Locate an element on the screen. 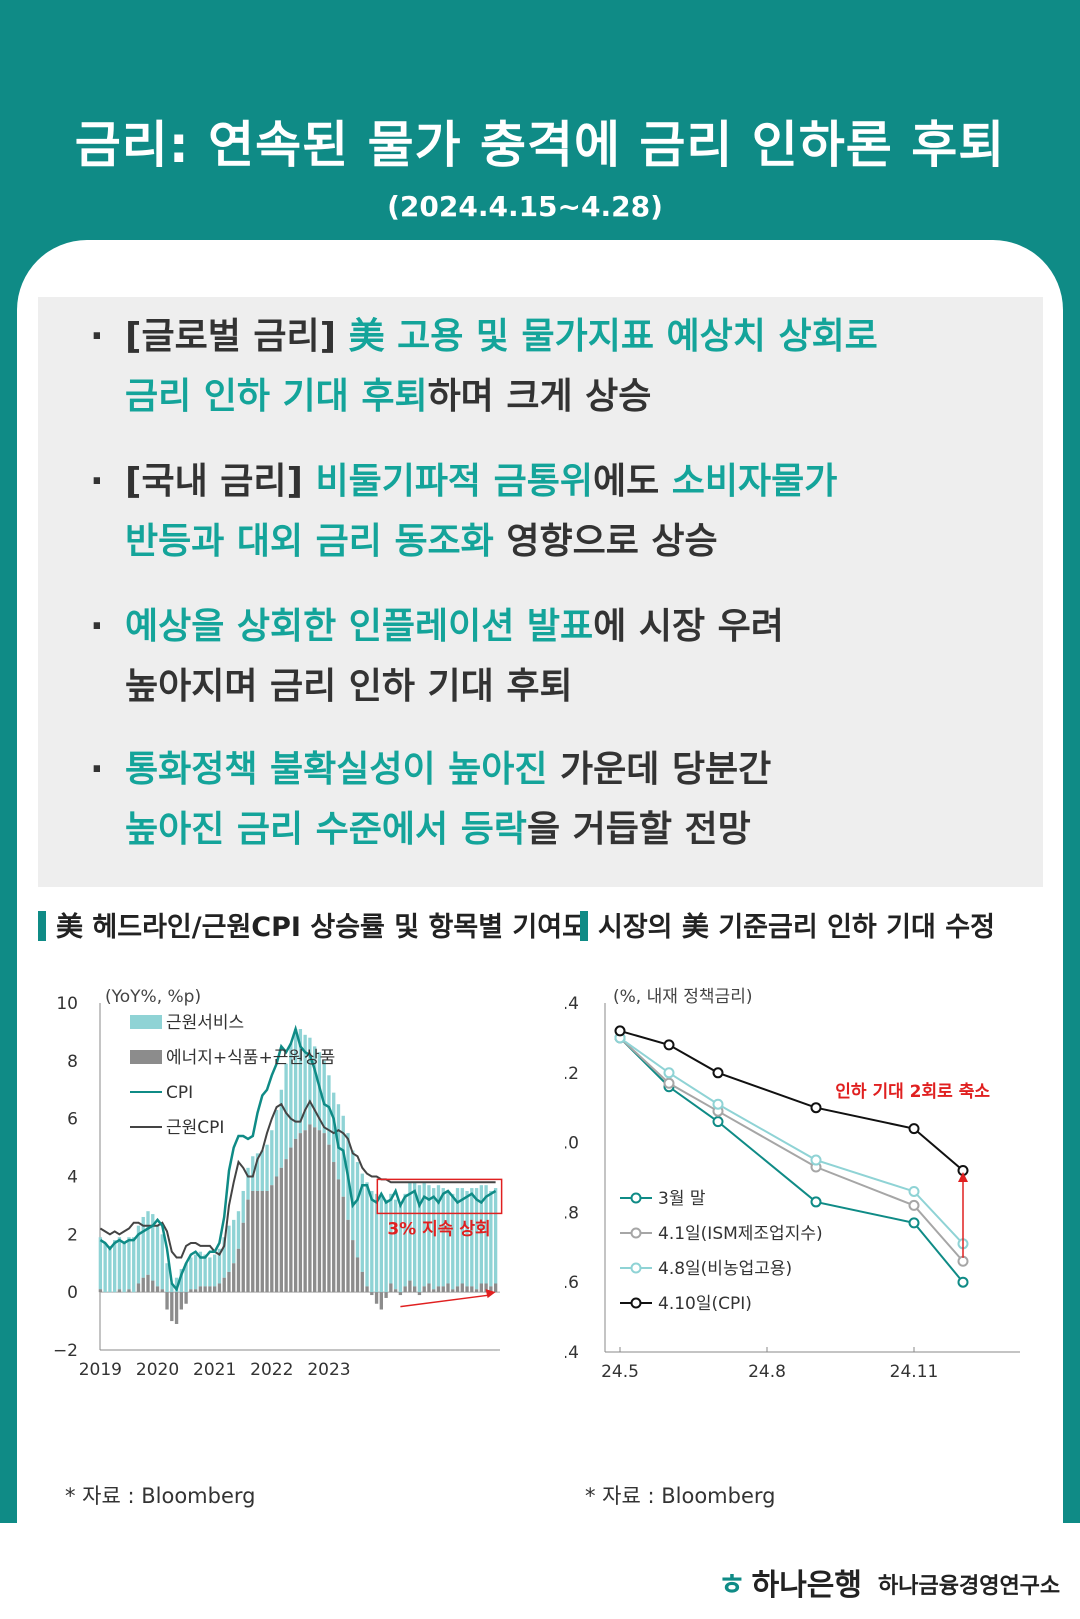  bullet-text: 에 시장 우려 is located at coordinates (688, 626).